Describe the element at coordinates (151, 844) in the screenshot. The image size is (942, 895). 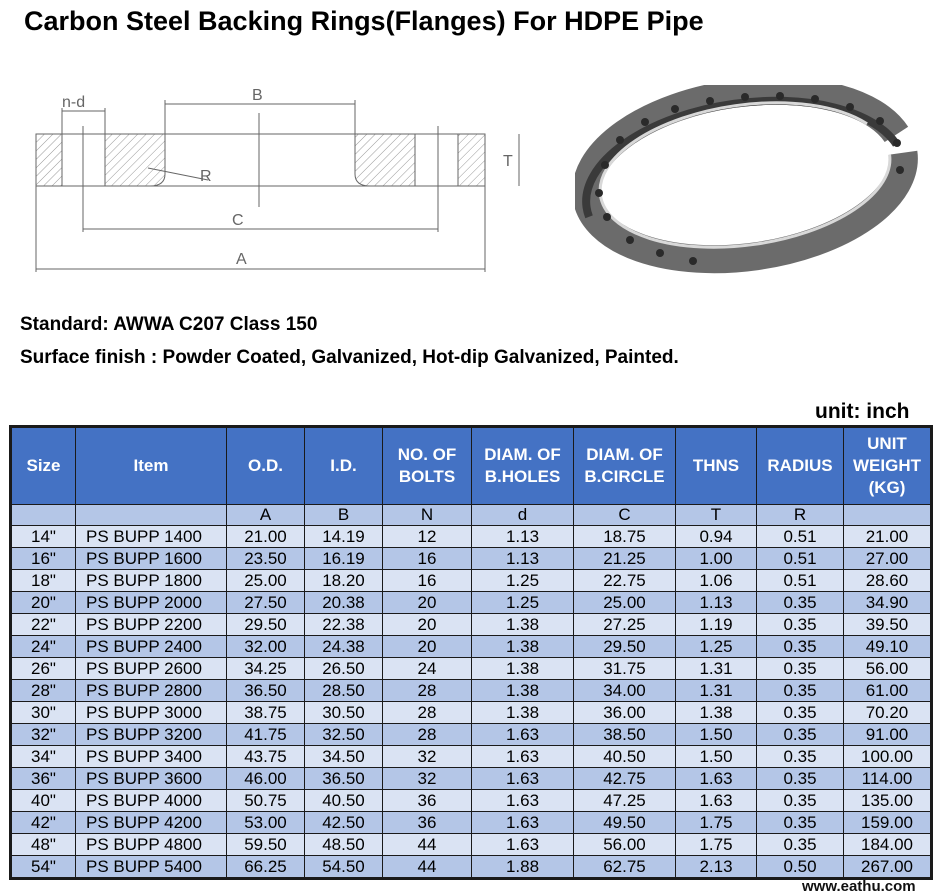
I see `table-cell: PS BUPP 4800` at that location.